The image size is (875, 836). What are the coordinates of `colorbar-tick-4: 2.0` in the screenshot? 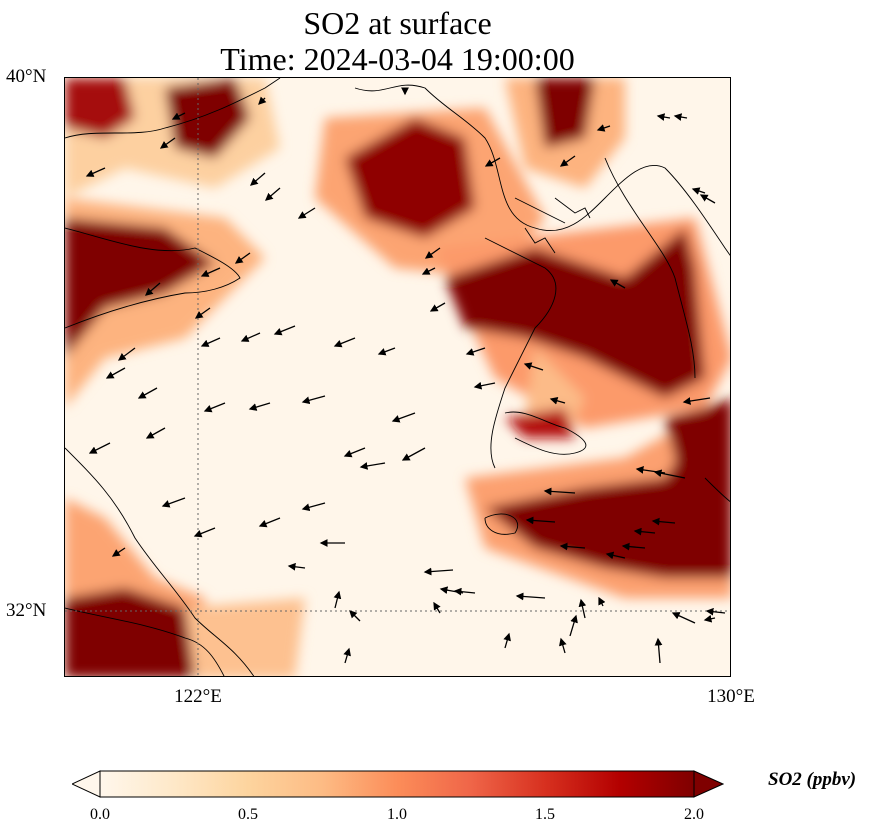 It's located at (694, 814).